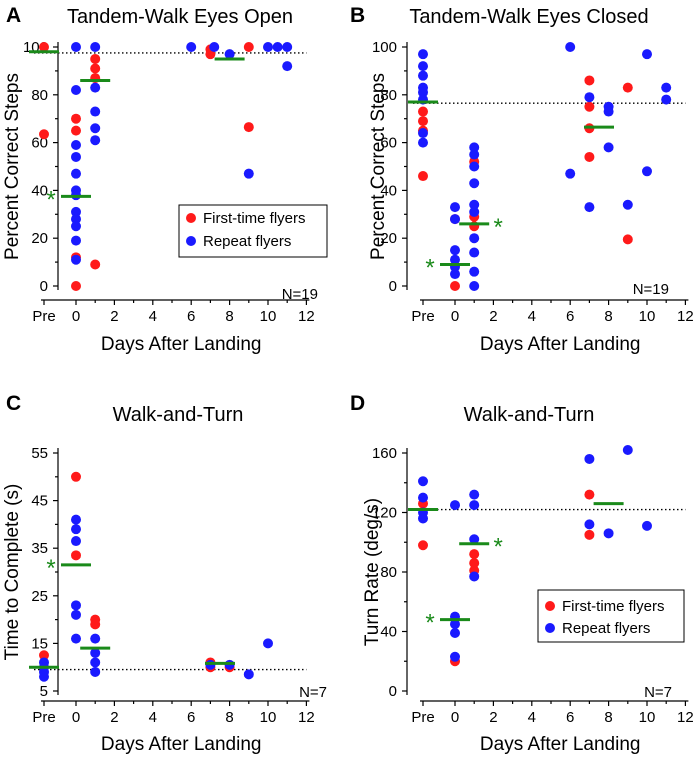 The height and width of the screenshot is (772, 699). Describe the element at coordinates (498, 547) in the screenshot. I see `panel-d-significance-star: *` at that location.